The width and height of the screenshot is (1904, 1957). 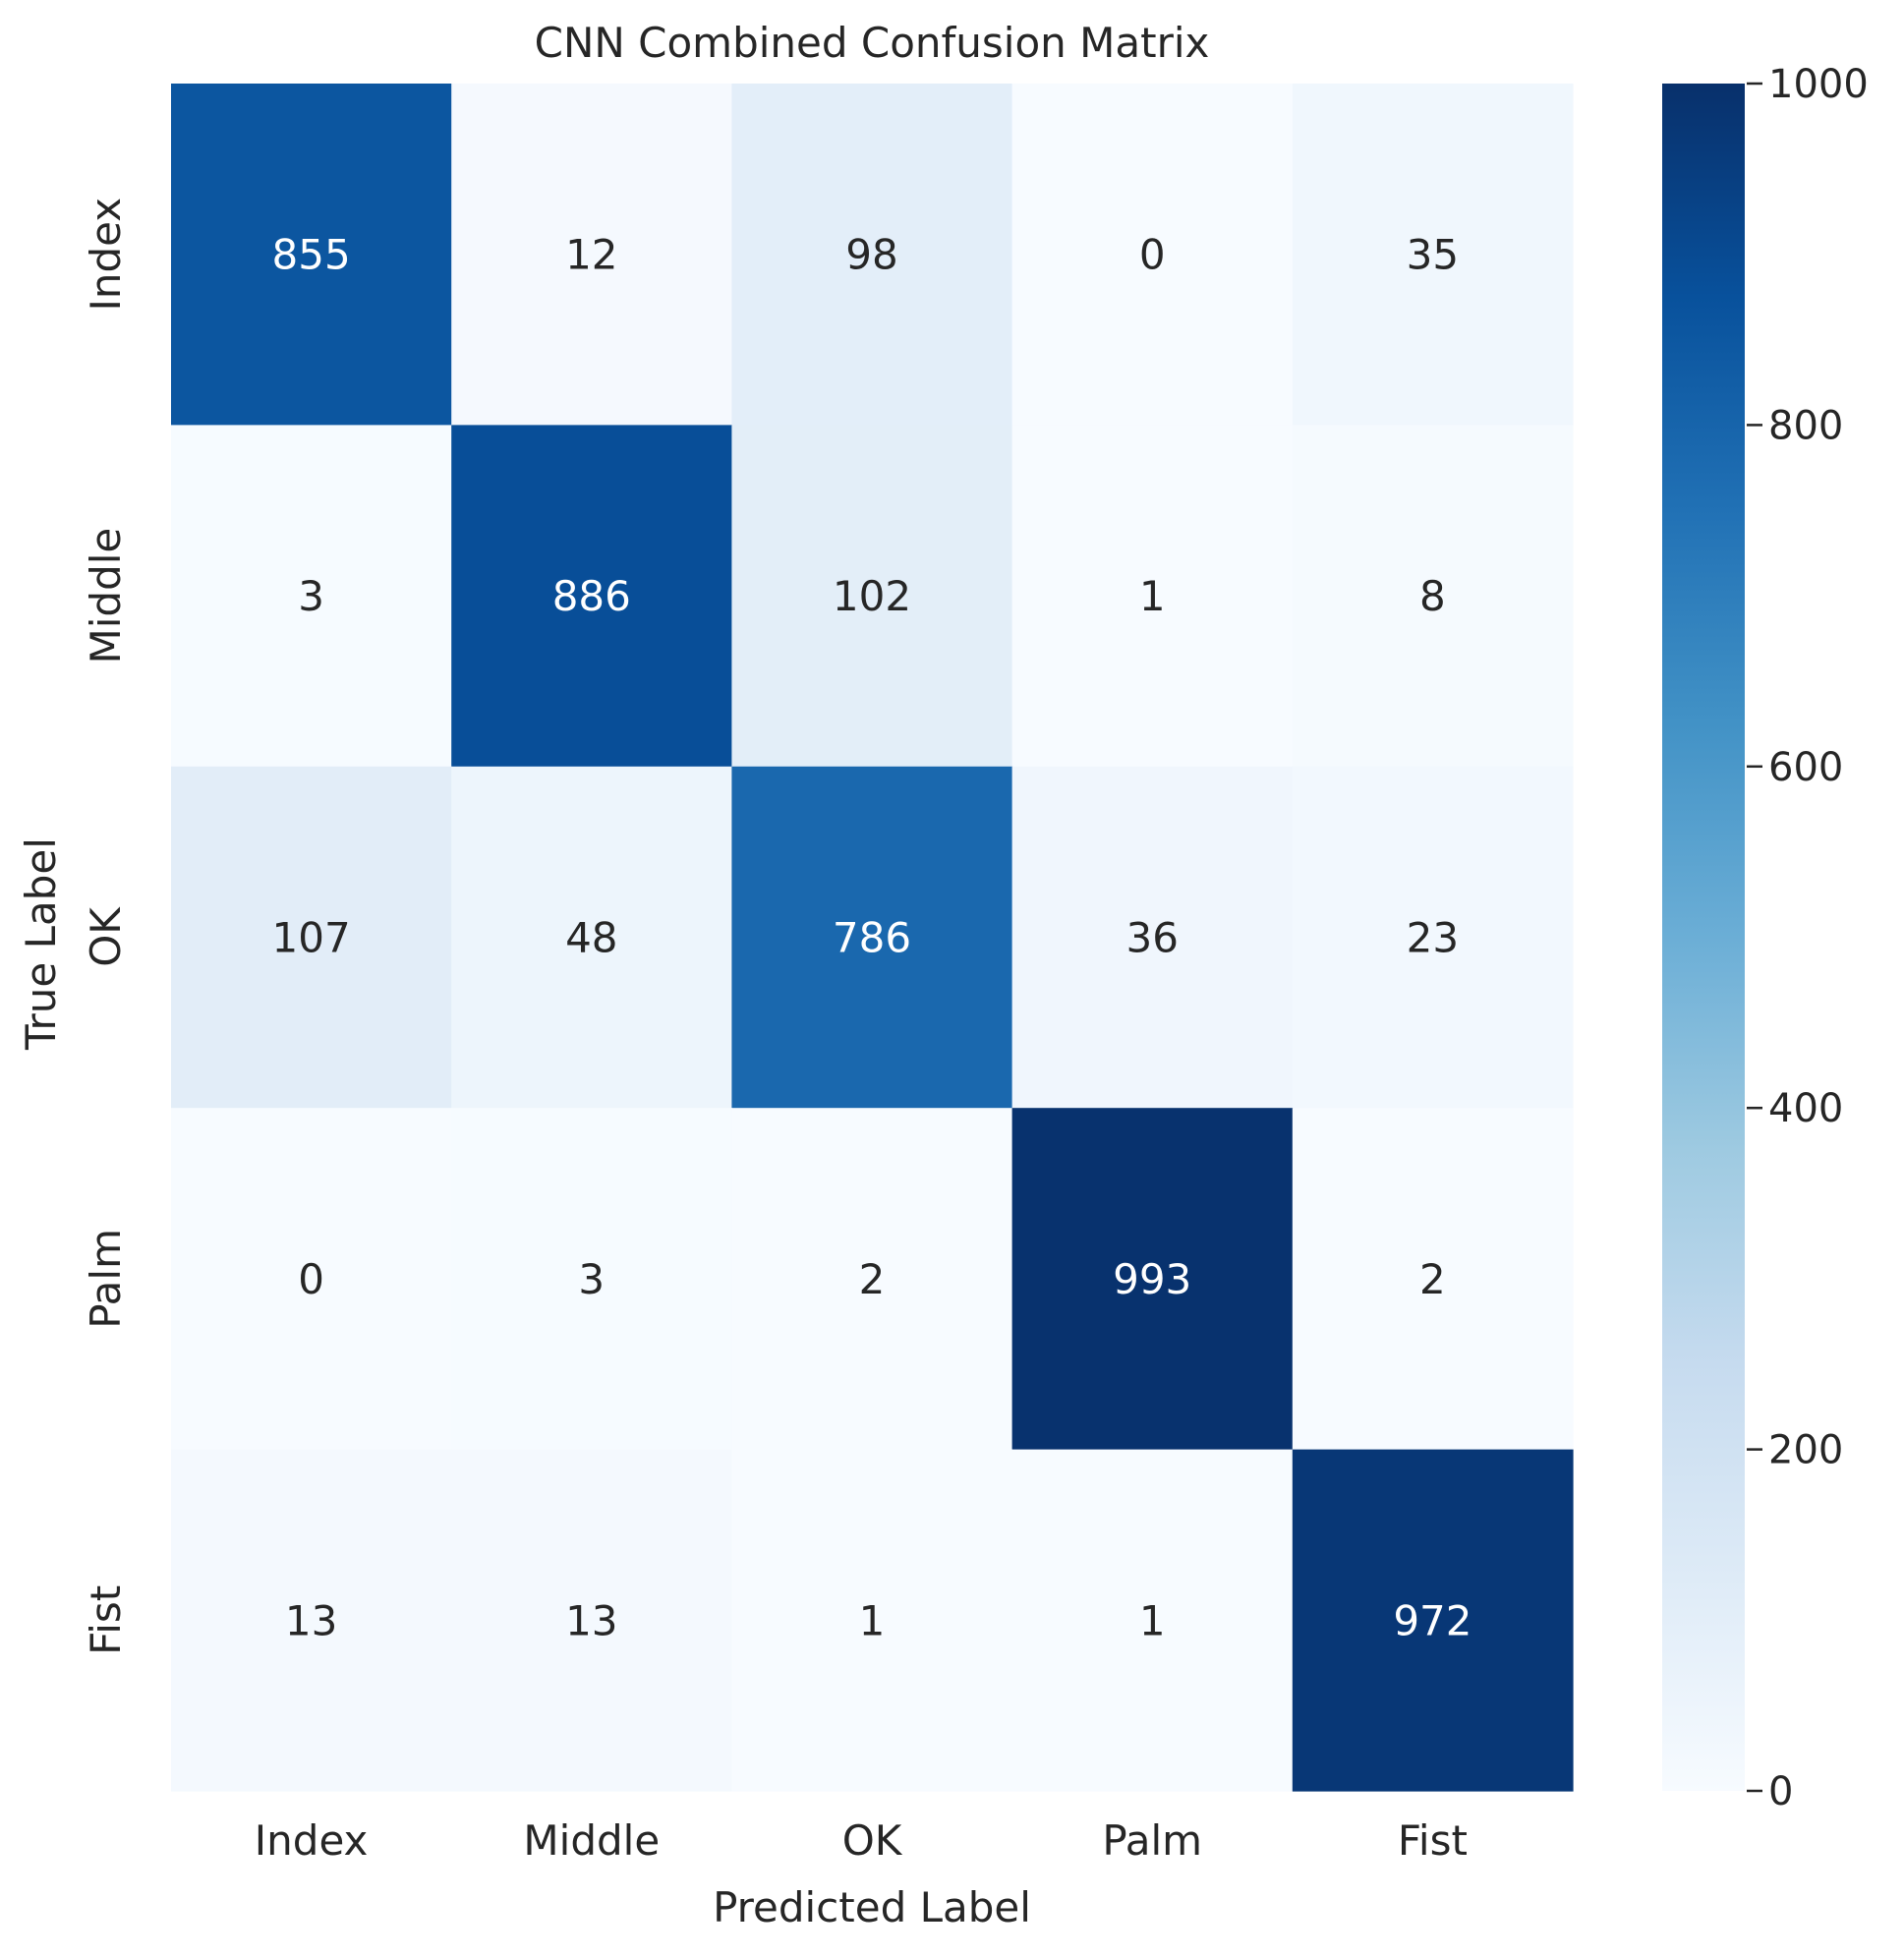 I want to click on cell-value-label: 107, so click(x=311, y=938).